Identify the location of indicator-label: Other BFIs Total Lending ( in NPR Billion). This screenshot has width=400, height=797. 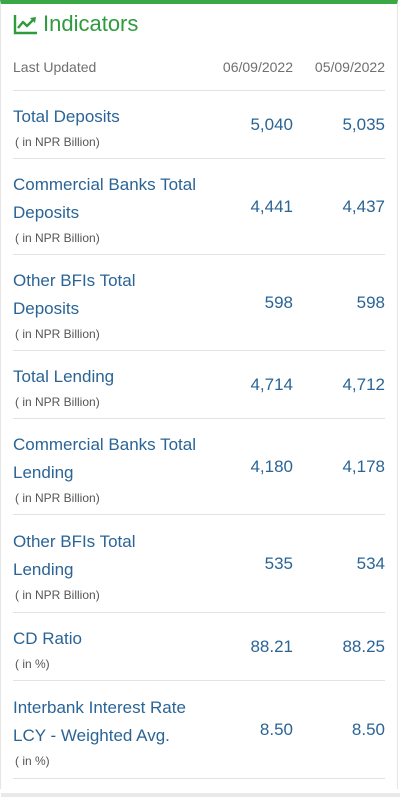
(110, 564).